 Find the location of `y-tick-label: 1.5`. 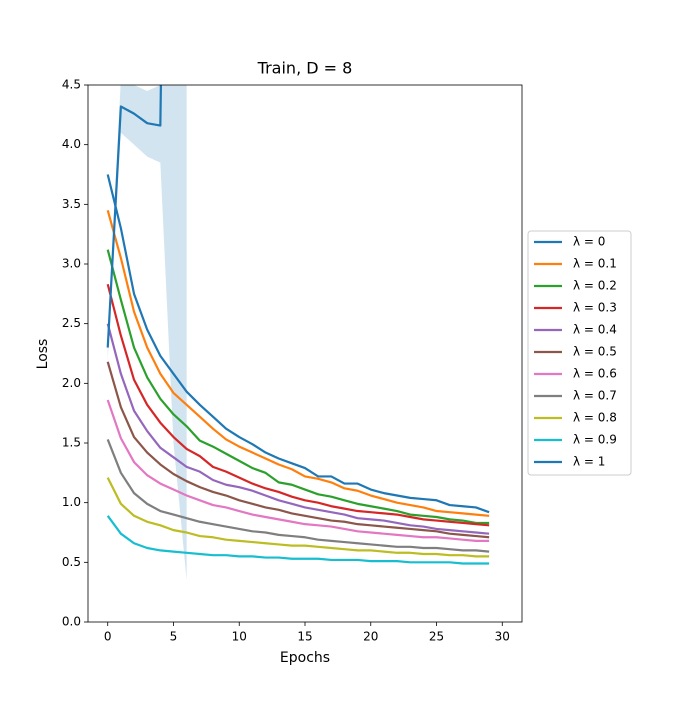

y-tick-label: 1.5 is located at coordinates (71, 443).